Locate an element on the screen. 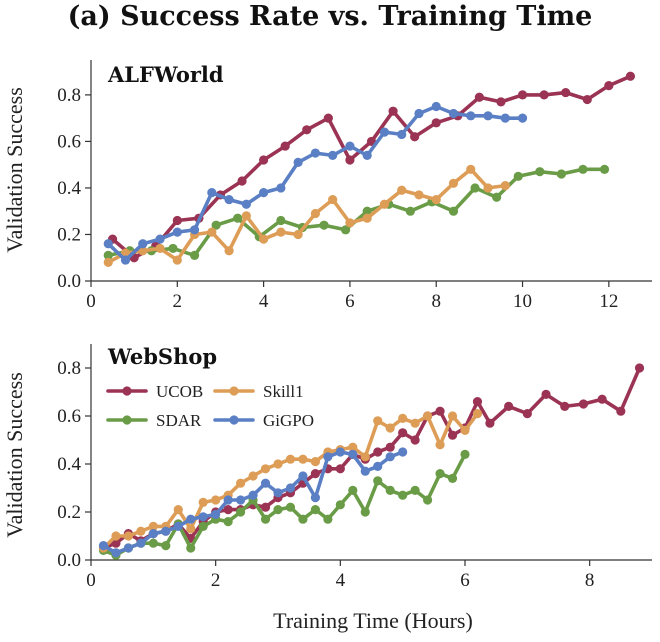 The image size is (660, 642). legend-label-skill1: Skill1 is located at coordinates (283, 391).